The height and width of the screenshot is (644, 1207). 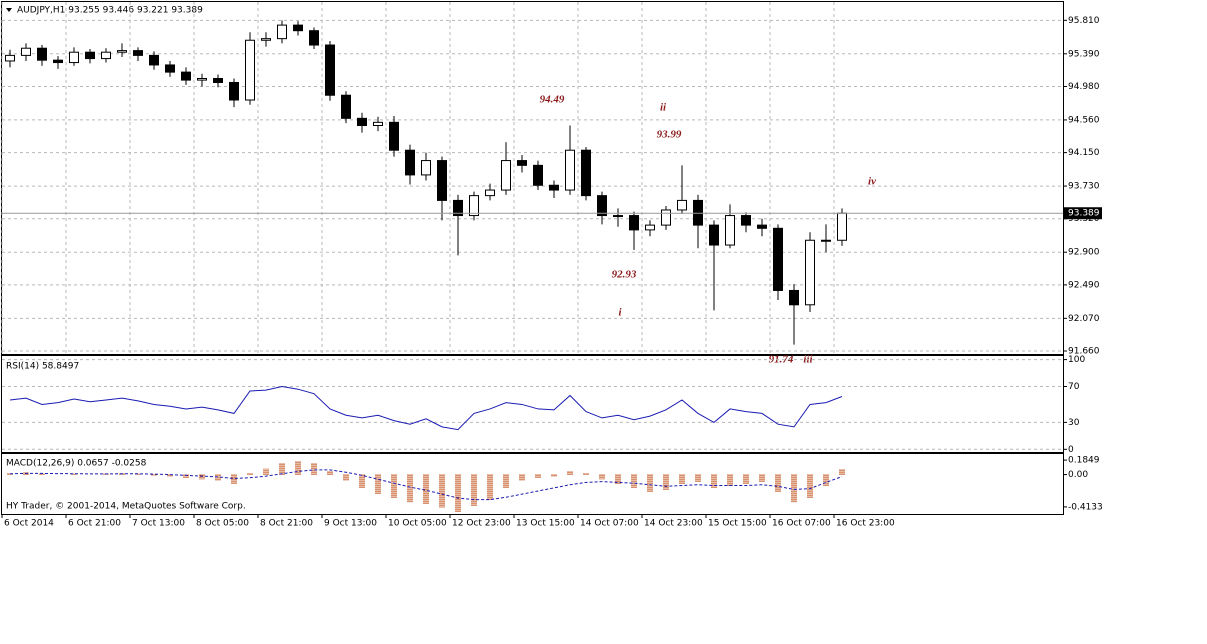 I want to click on annotation: 94.49, so click(x=552, y=100).